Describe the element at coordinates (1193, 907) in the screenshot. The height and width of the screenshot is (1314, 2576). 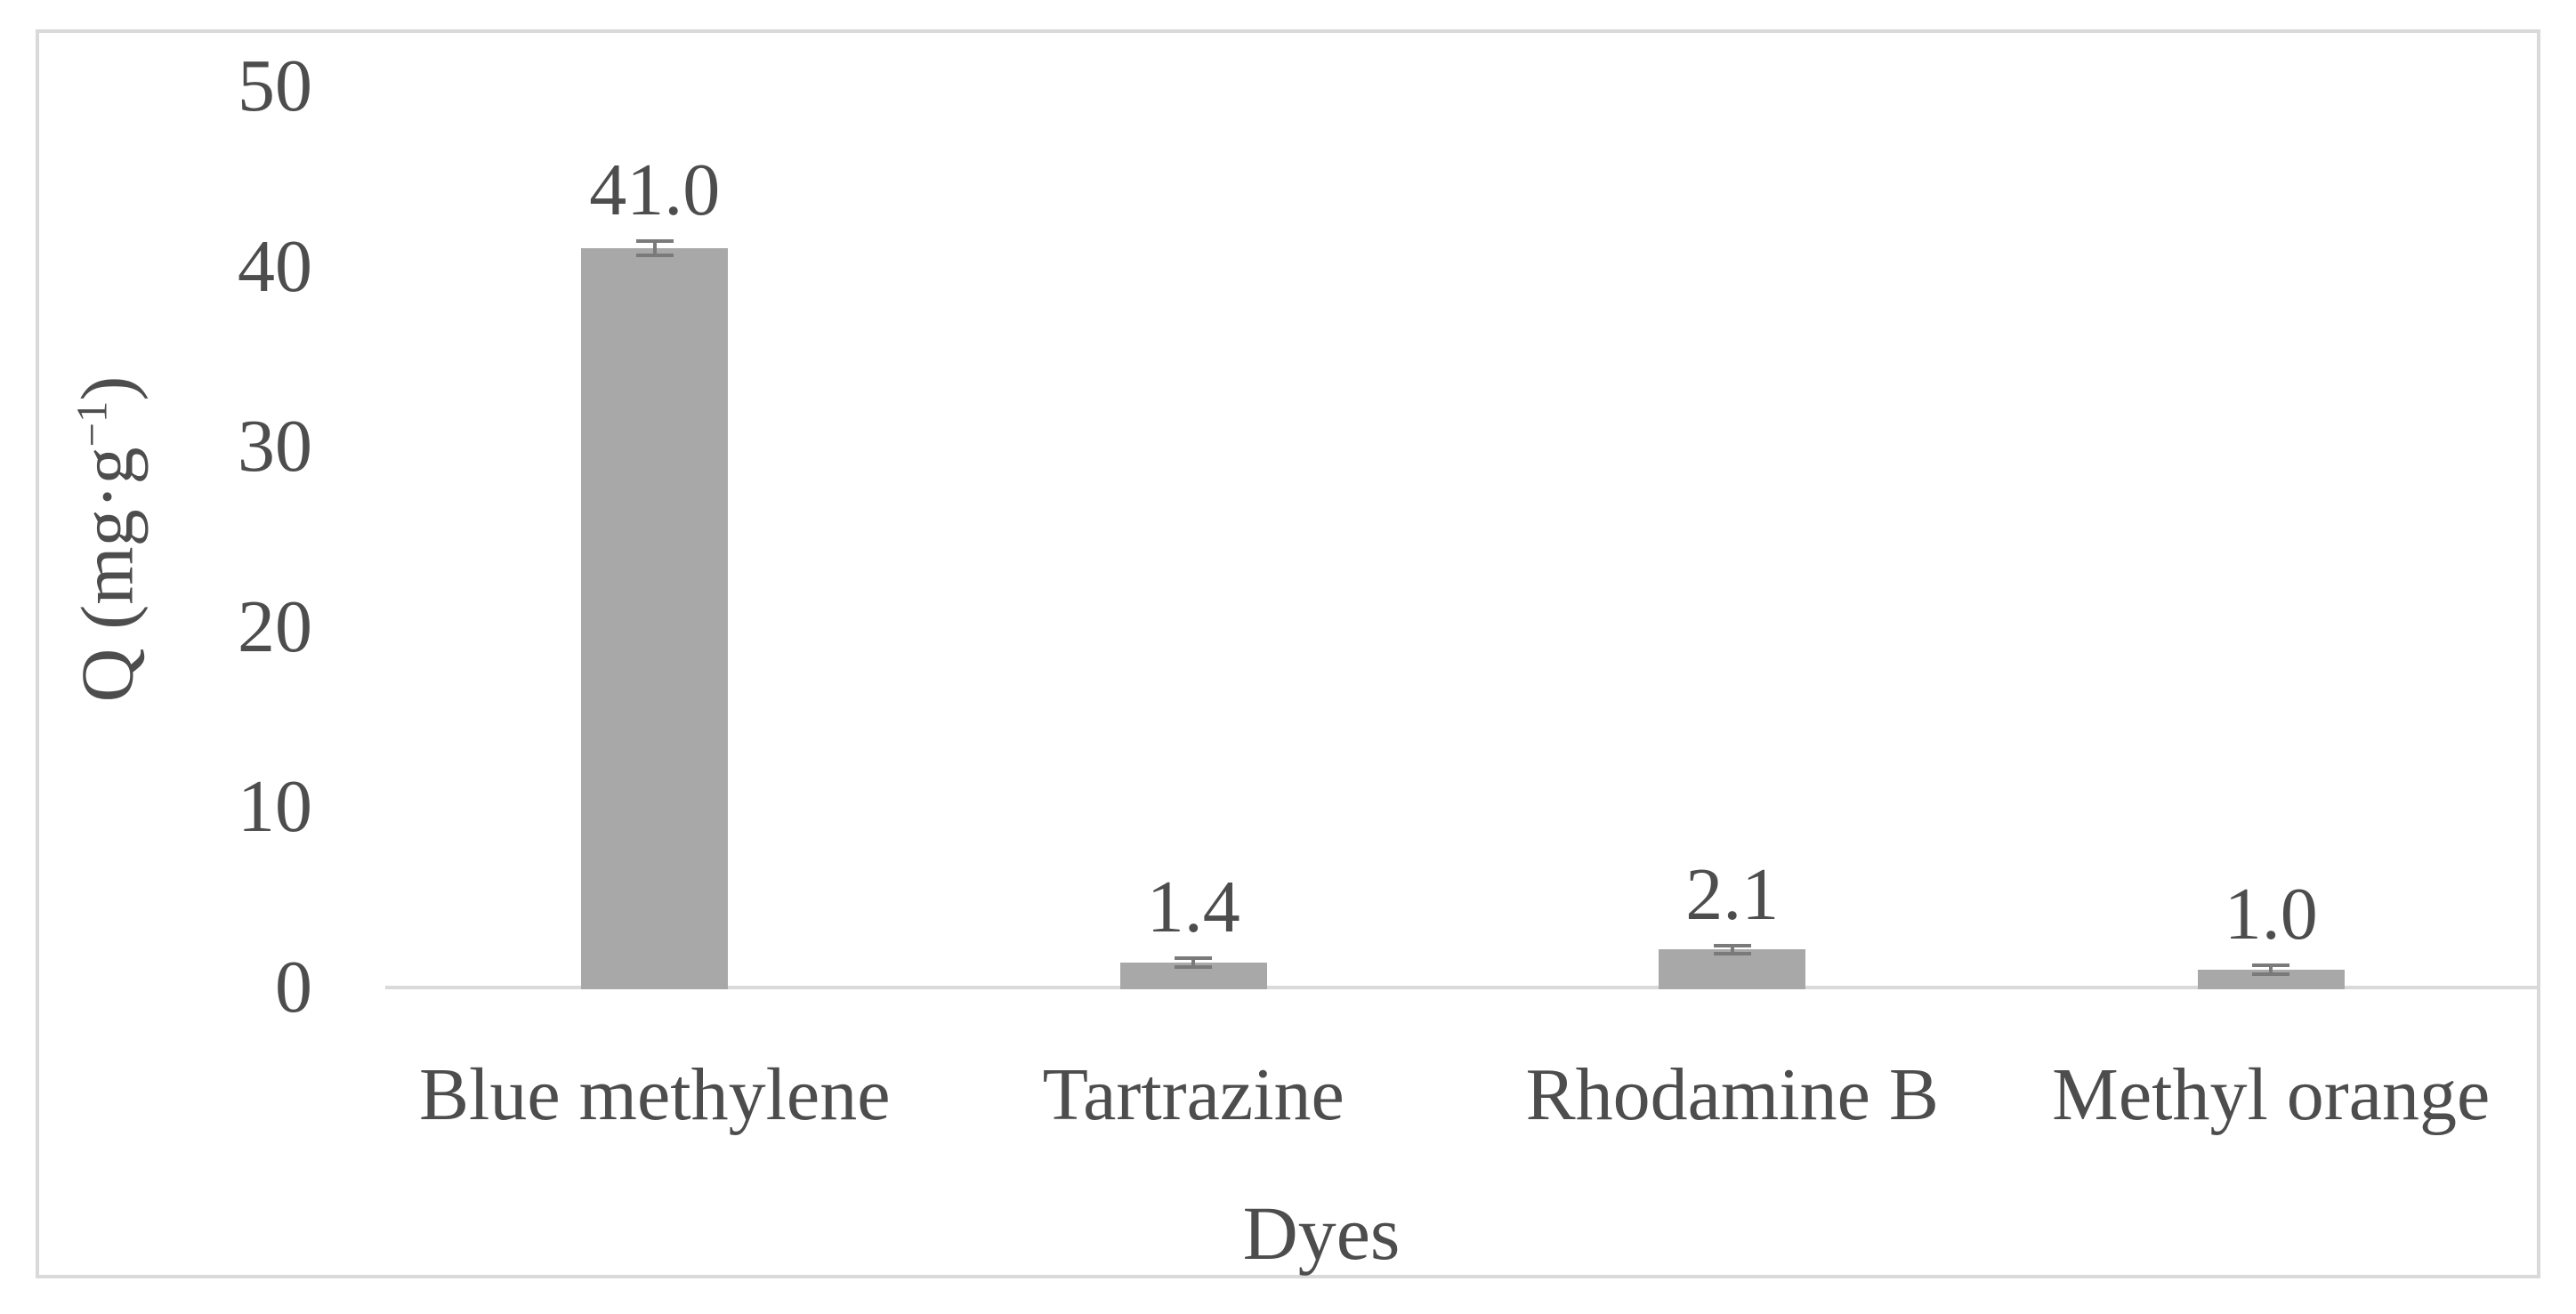
I see `data-label-1: 1.4` at that location.